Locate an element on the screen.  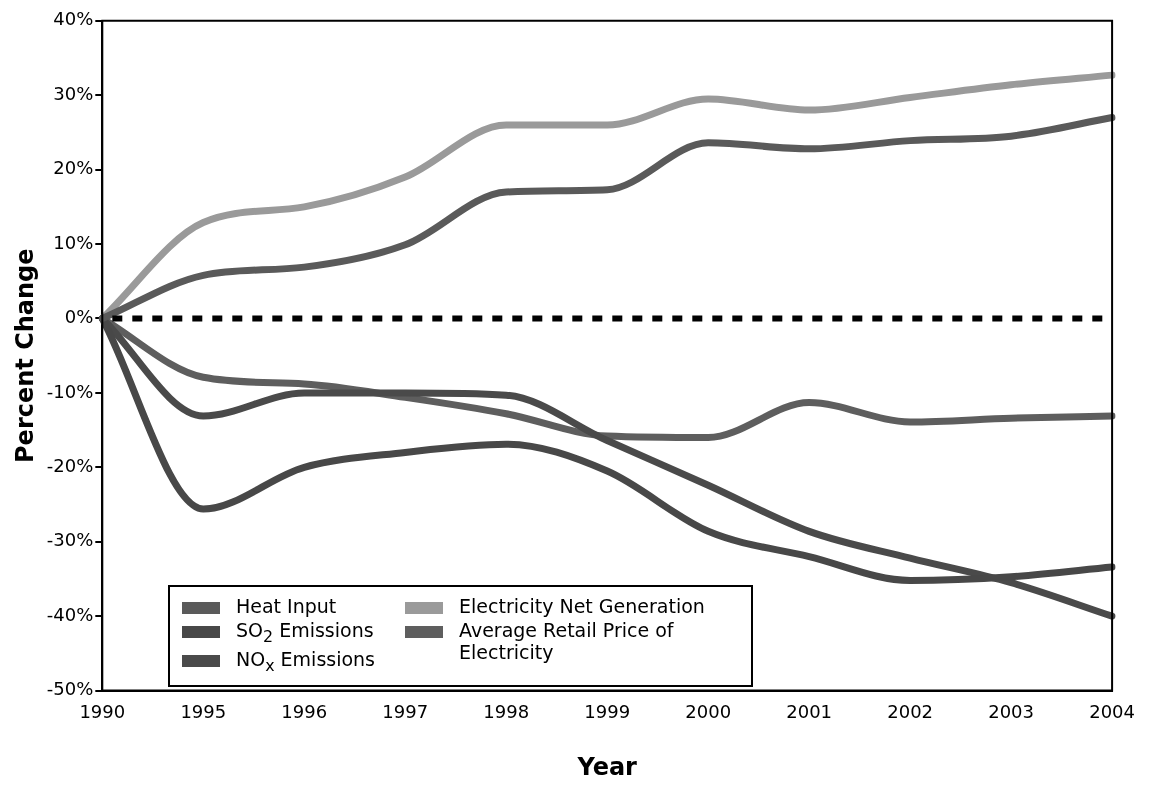
x-tick-label: 2004 is located at coordinates (1112, 712).